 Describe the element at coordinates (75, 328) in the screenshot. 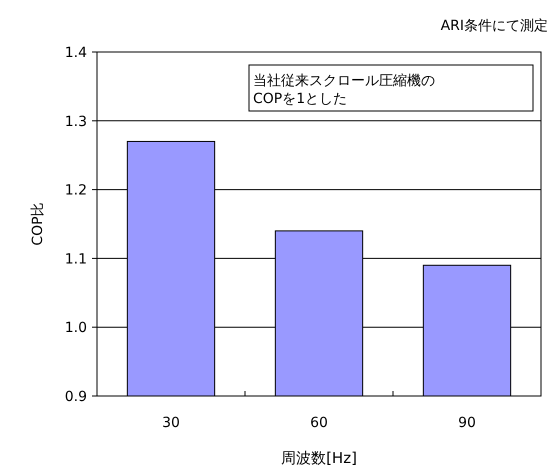

I see `y-tick-label: 1.0` at that location.